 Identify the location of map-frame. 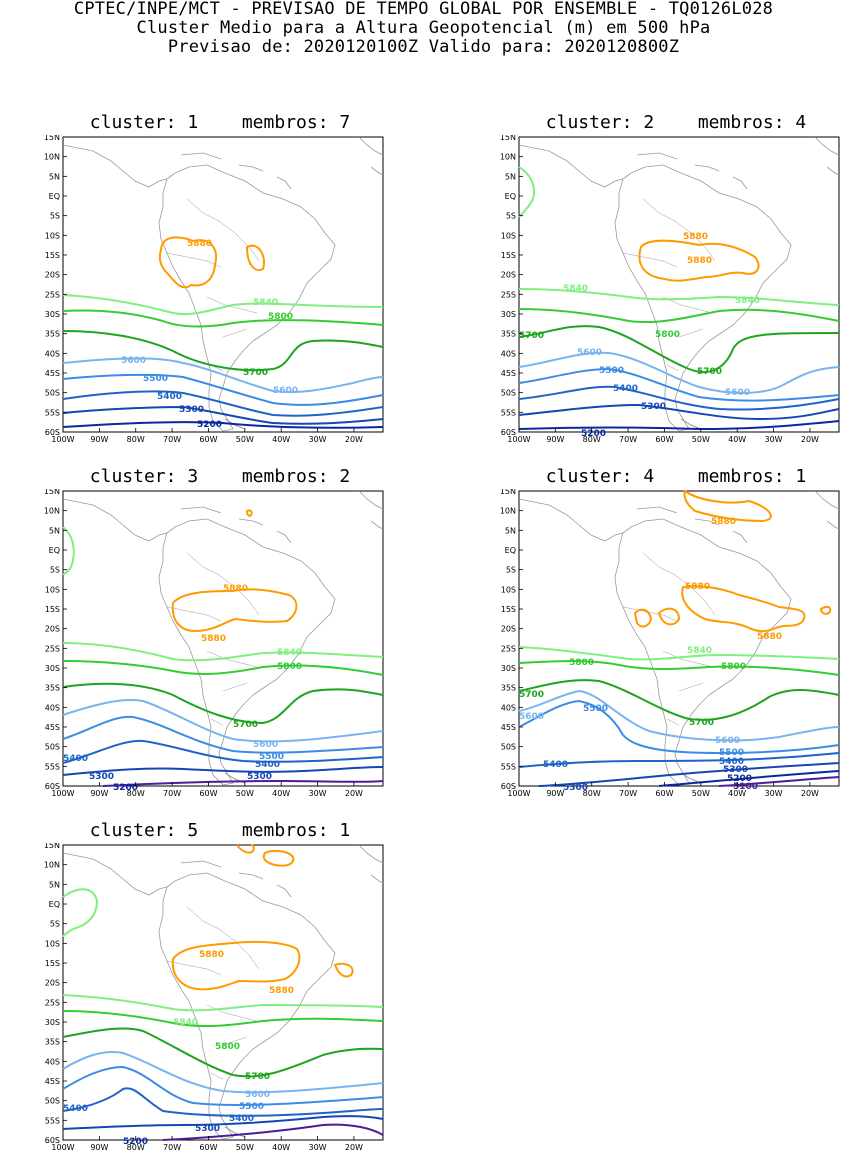
(223, 284).